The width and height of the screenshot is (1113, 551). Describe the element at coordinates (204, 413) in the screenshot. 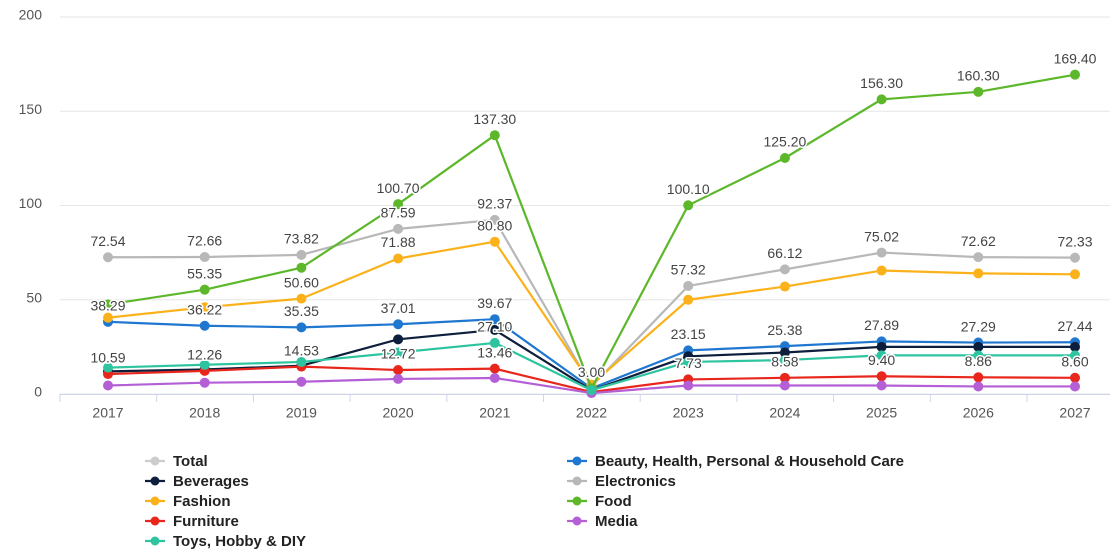

I see `x-tick-label: 2018` at that location.